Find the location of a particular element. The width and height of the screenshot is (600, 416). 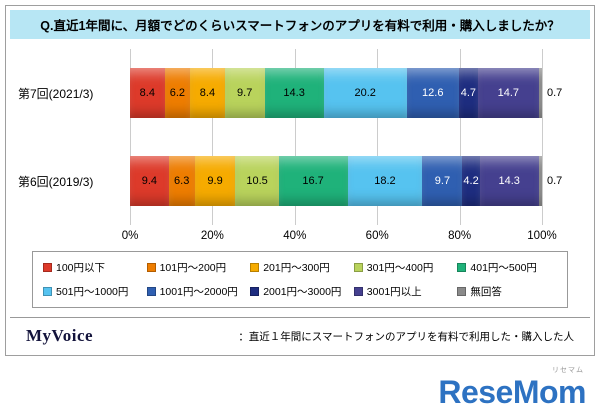

segment-value: 6.3 is located at coordinates (182, 181).